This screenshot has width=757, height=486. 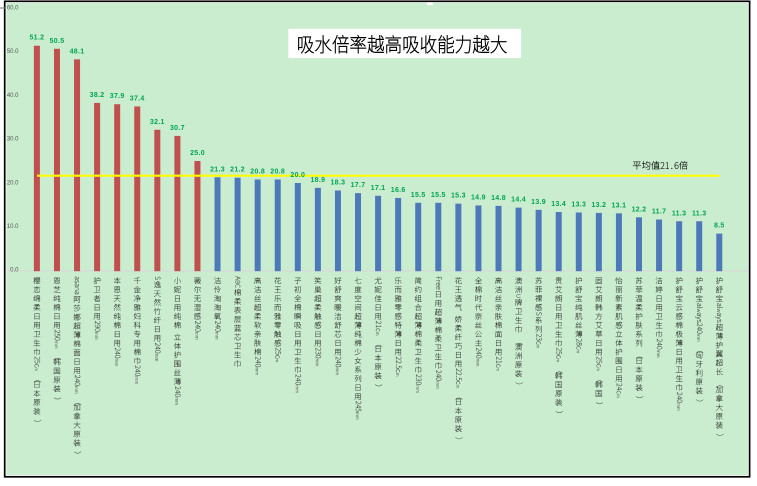 I want to click on svg-text: 14.9, so click(x=478, y=197).